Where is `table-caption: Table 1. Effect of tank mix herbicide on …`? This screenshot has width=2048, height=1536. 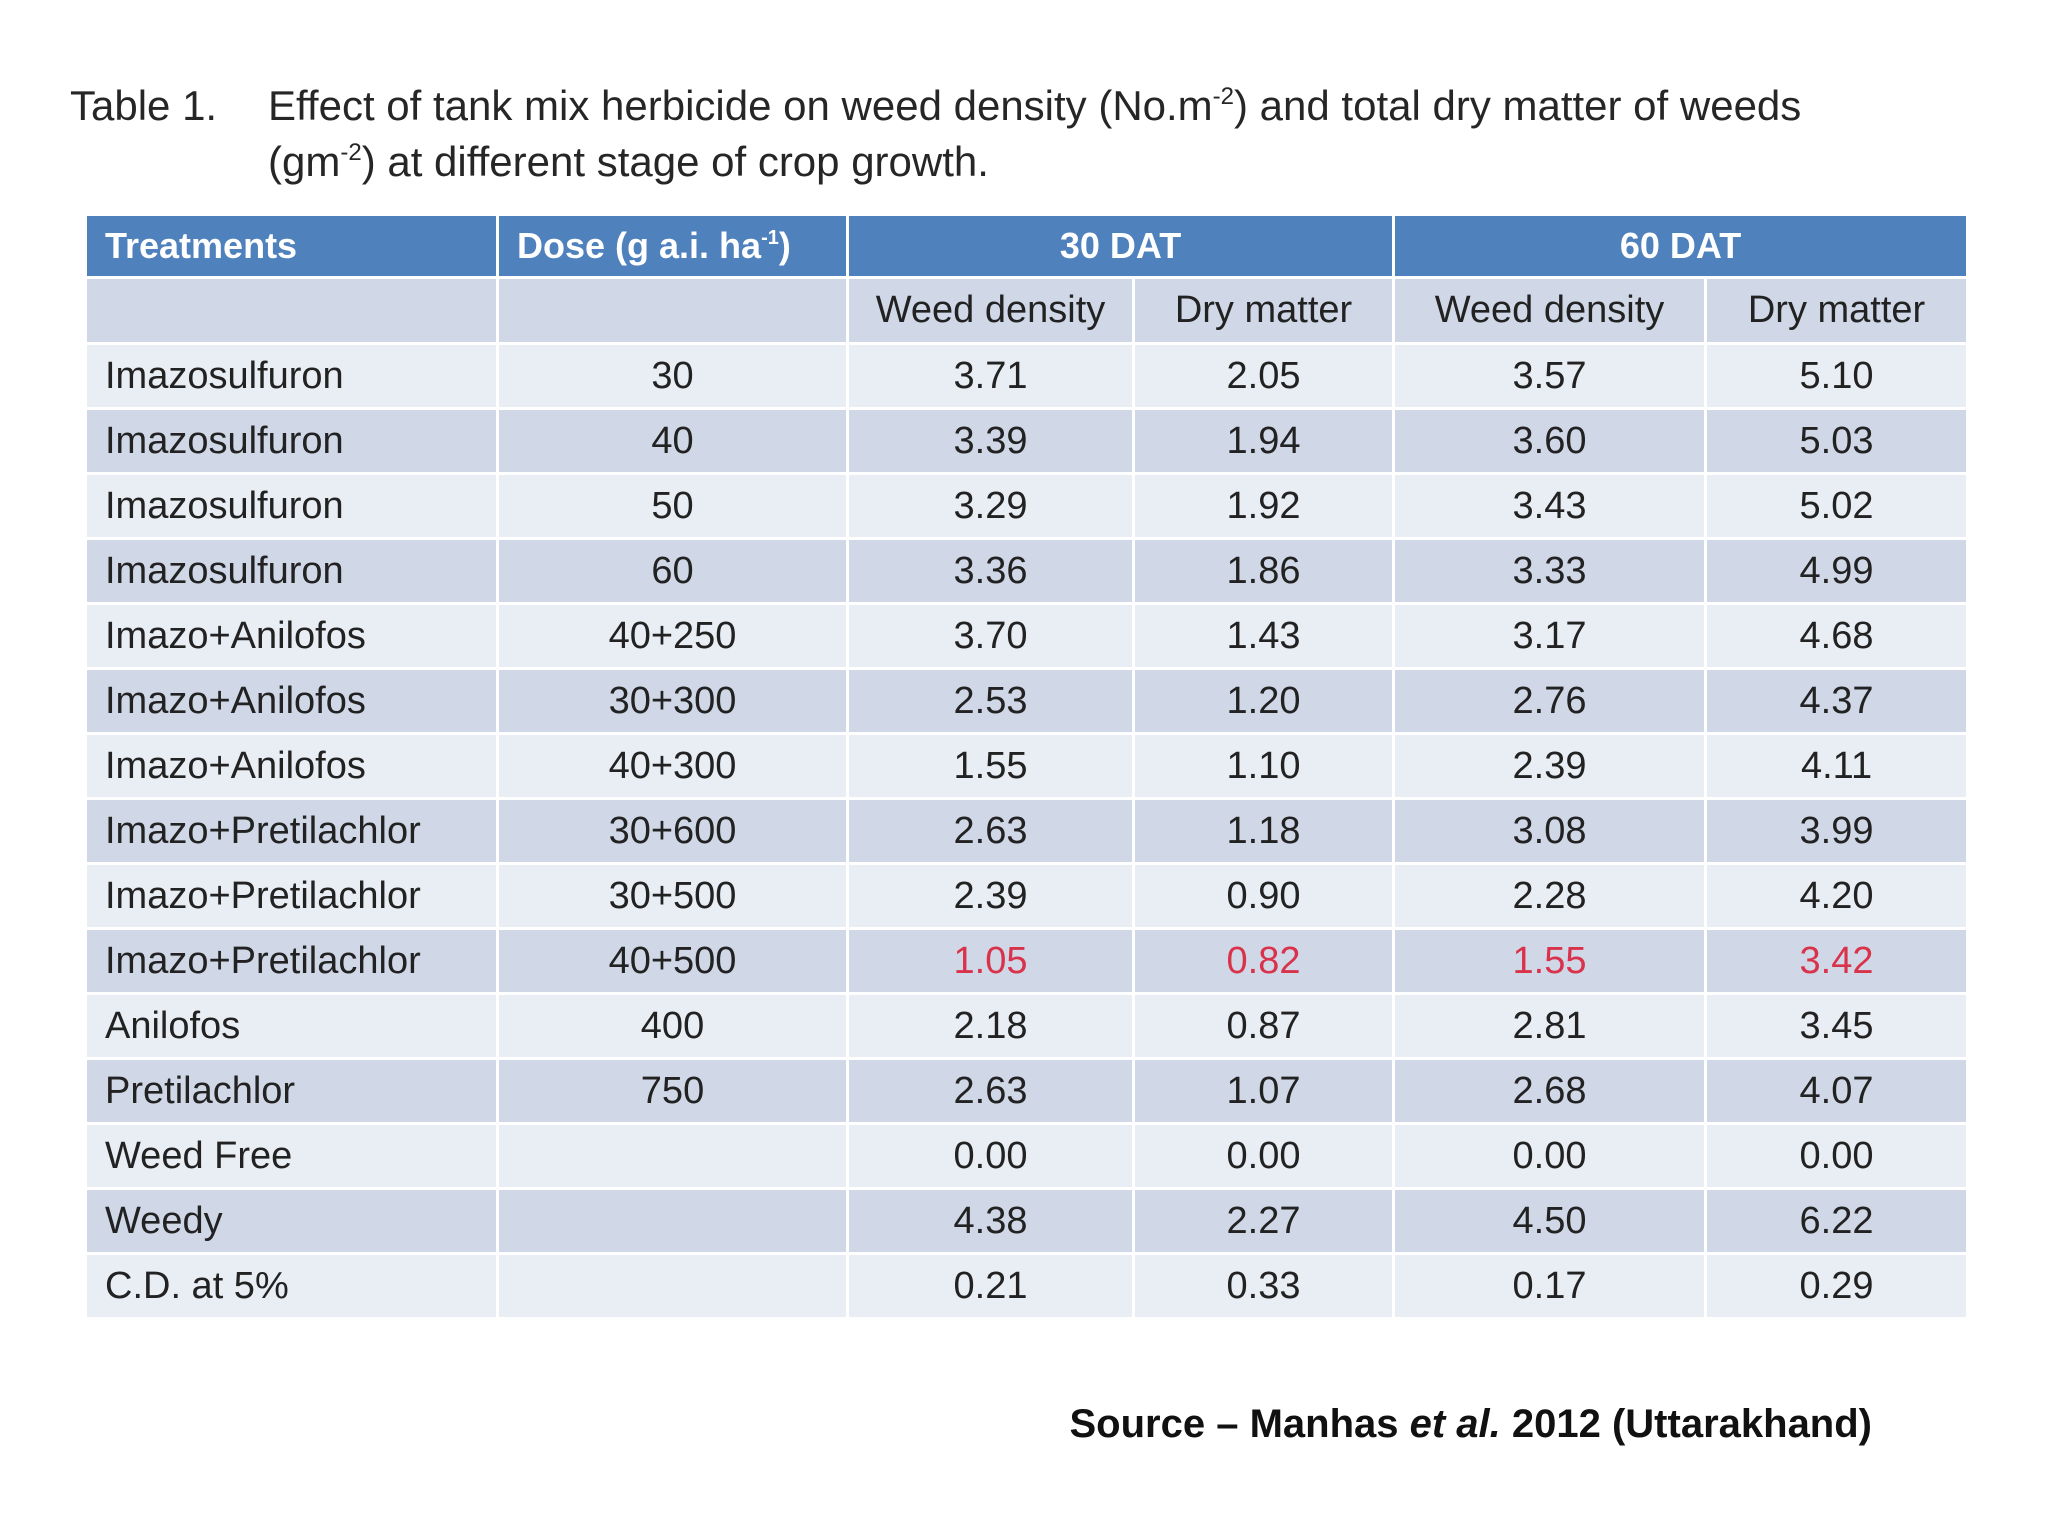 table-caption: Table 1. Effect of tank mix herbicide on … is located at coordinates (1020, 134).